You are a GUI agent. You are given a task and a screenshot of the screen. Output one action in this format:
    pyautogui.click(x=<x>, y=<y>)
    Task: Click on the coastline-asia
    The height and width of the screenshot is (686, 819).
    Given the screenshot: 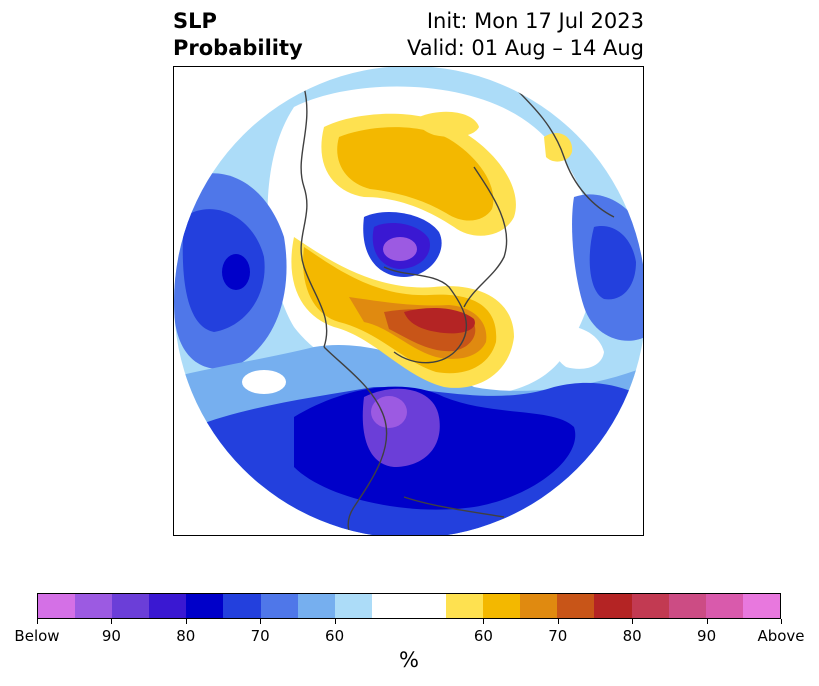 What is the action you would take?
    pyautogui.click(x=564, y=152)
    